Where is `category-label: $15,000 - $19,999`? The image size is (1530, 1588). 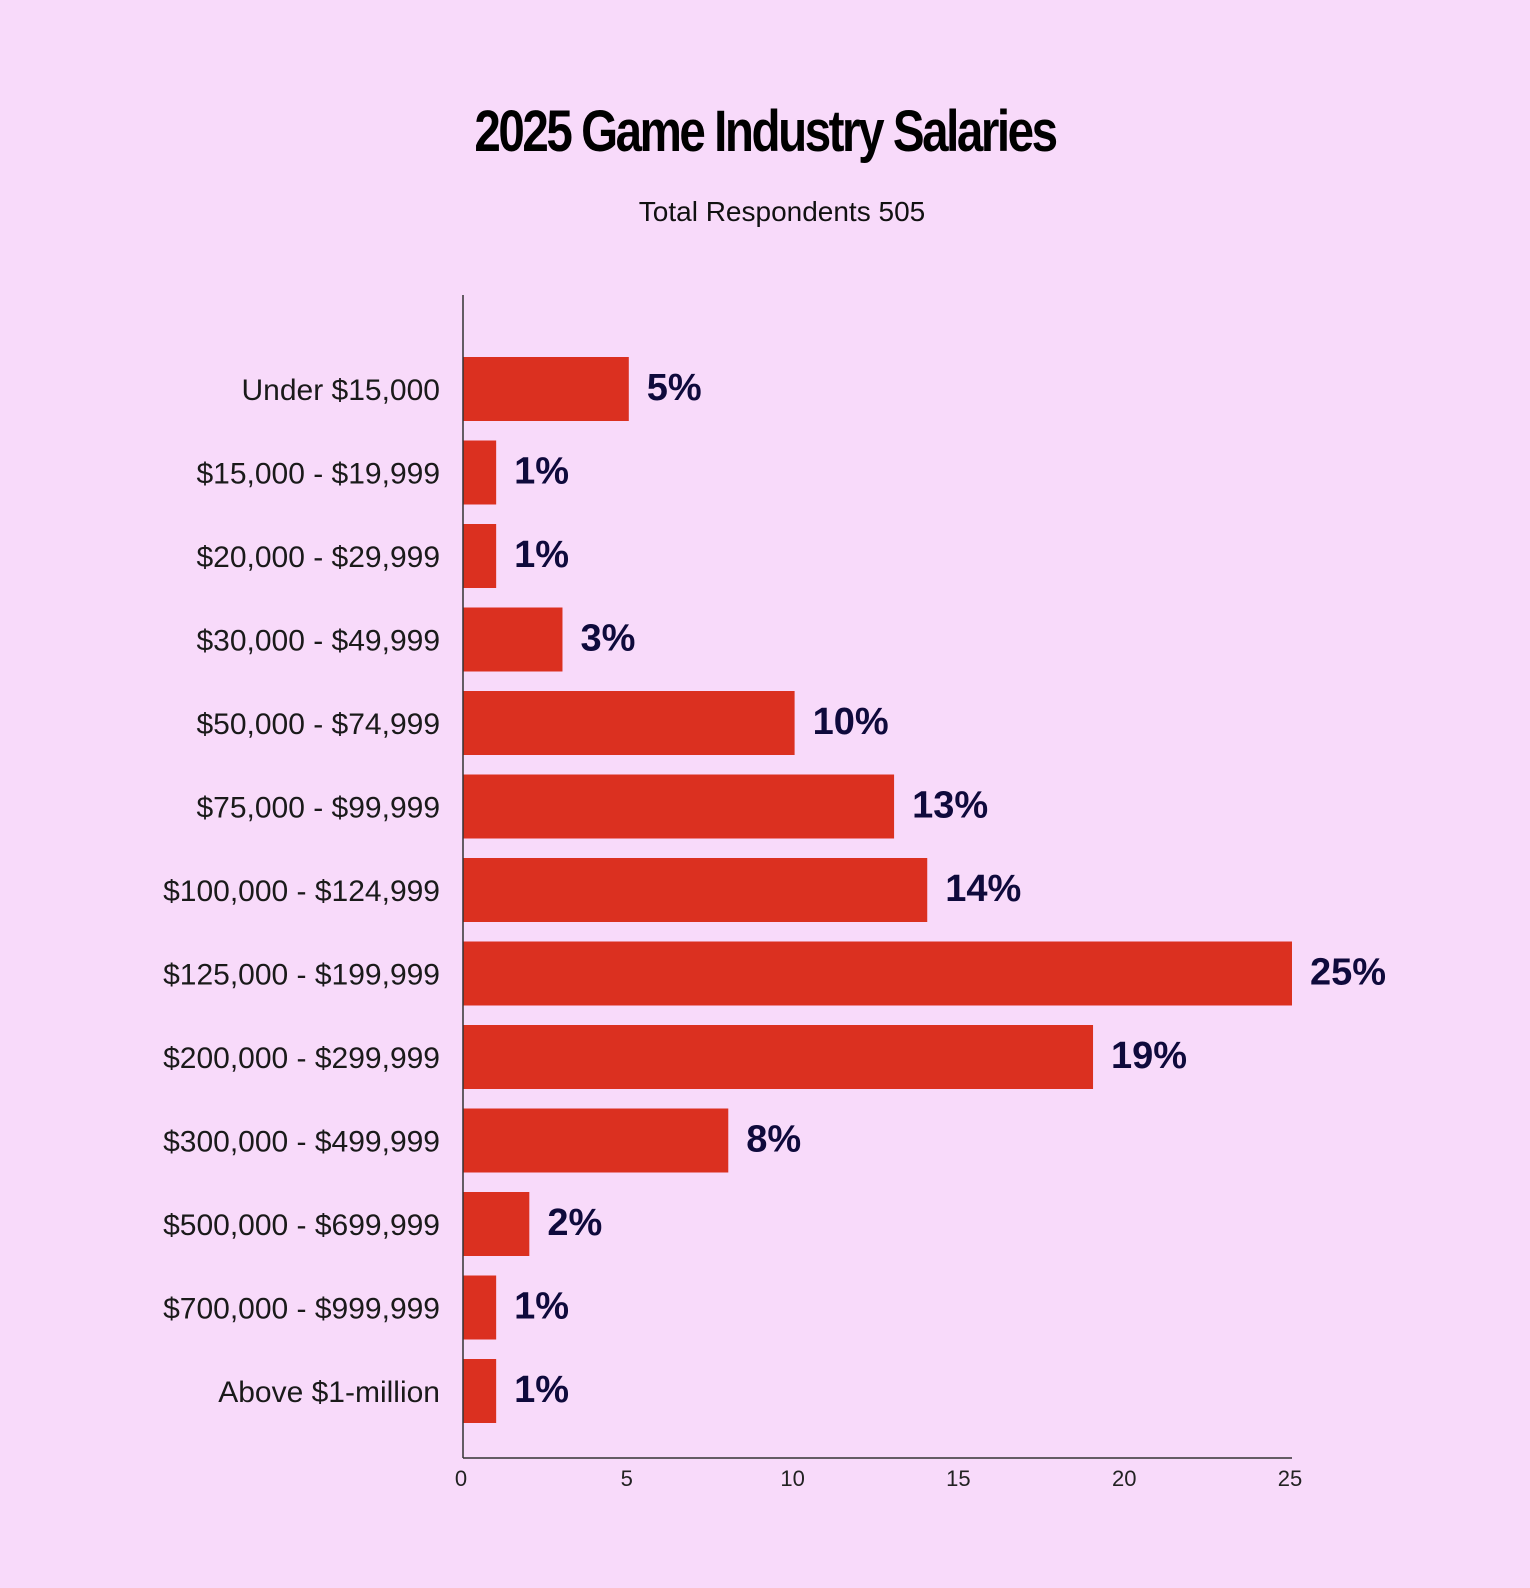
category-label: $15,000 - $19,999 is located at coordinates (318, 474).